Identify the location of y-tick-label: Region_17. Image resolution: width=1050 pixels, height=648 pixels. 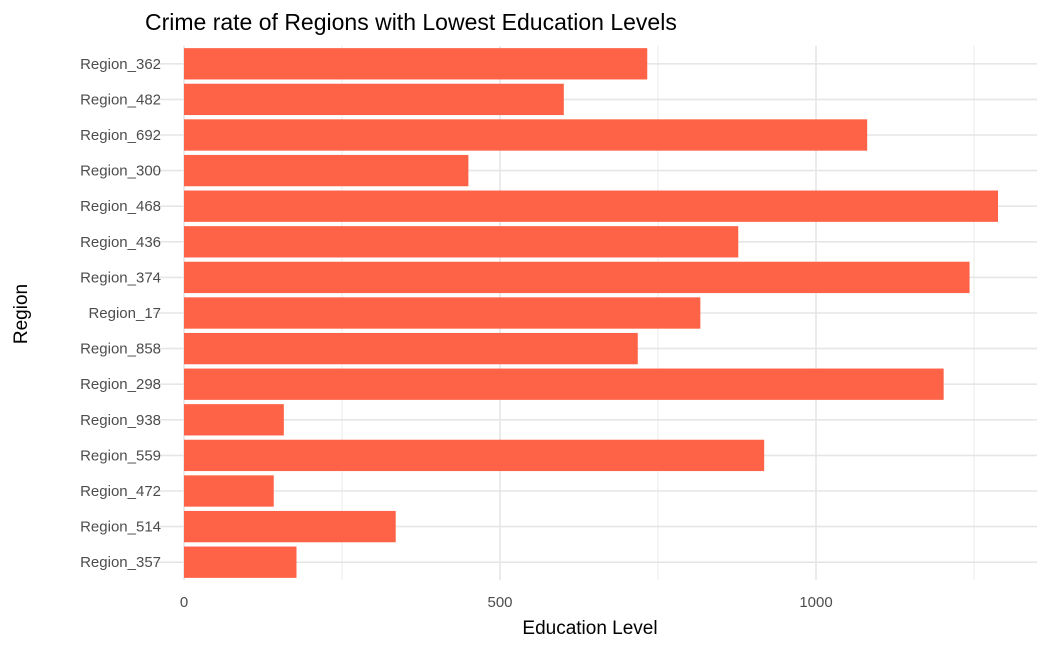
(124, 313).